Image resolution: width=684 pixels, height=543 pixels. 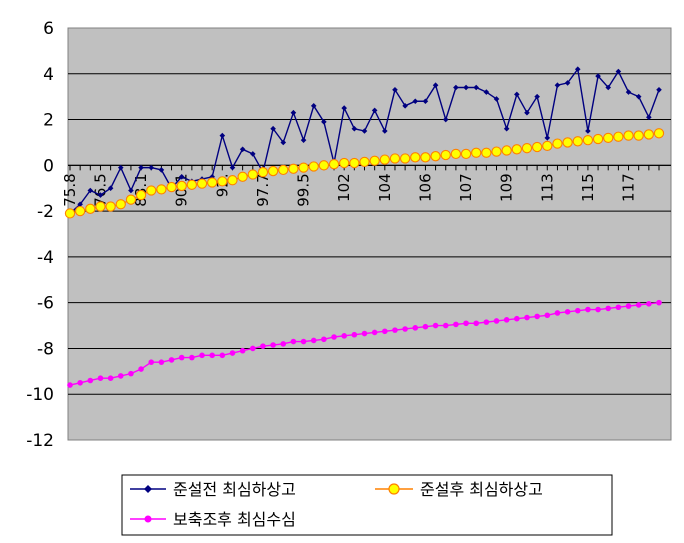 I want to click on legend-label-series-3: 보축조후 최심수심, so click(x=234, y=519).